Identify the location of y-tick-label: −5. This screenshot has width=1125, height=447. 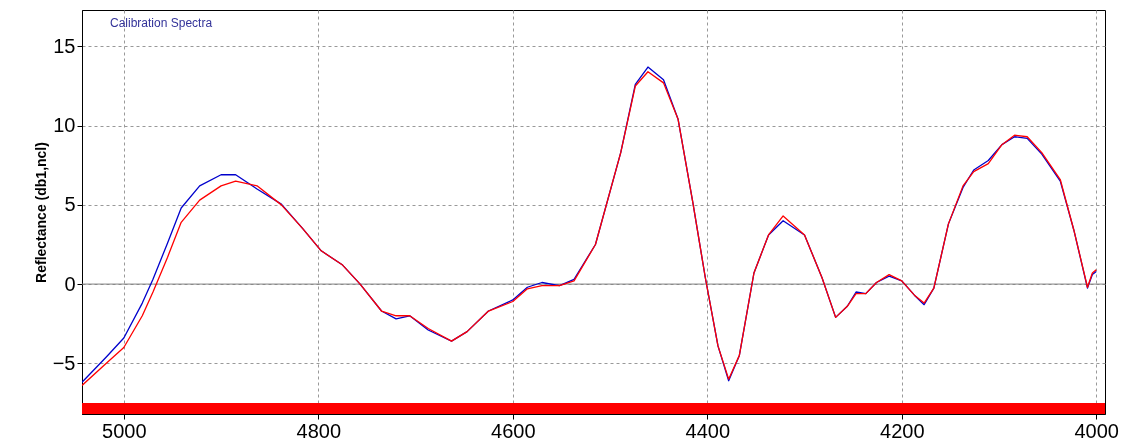
(64, 362).